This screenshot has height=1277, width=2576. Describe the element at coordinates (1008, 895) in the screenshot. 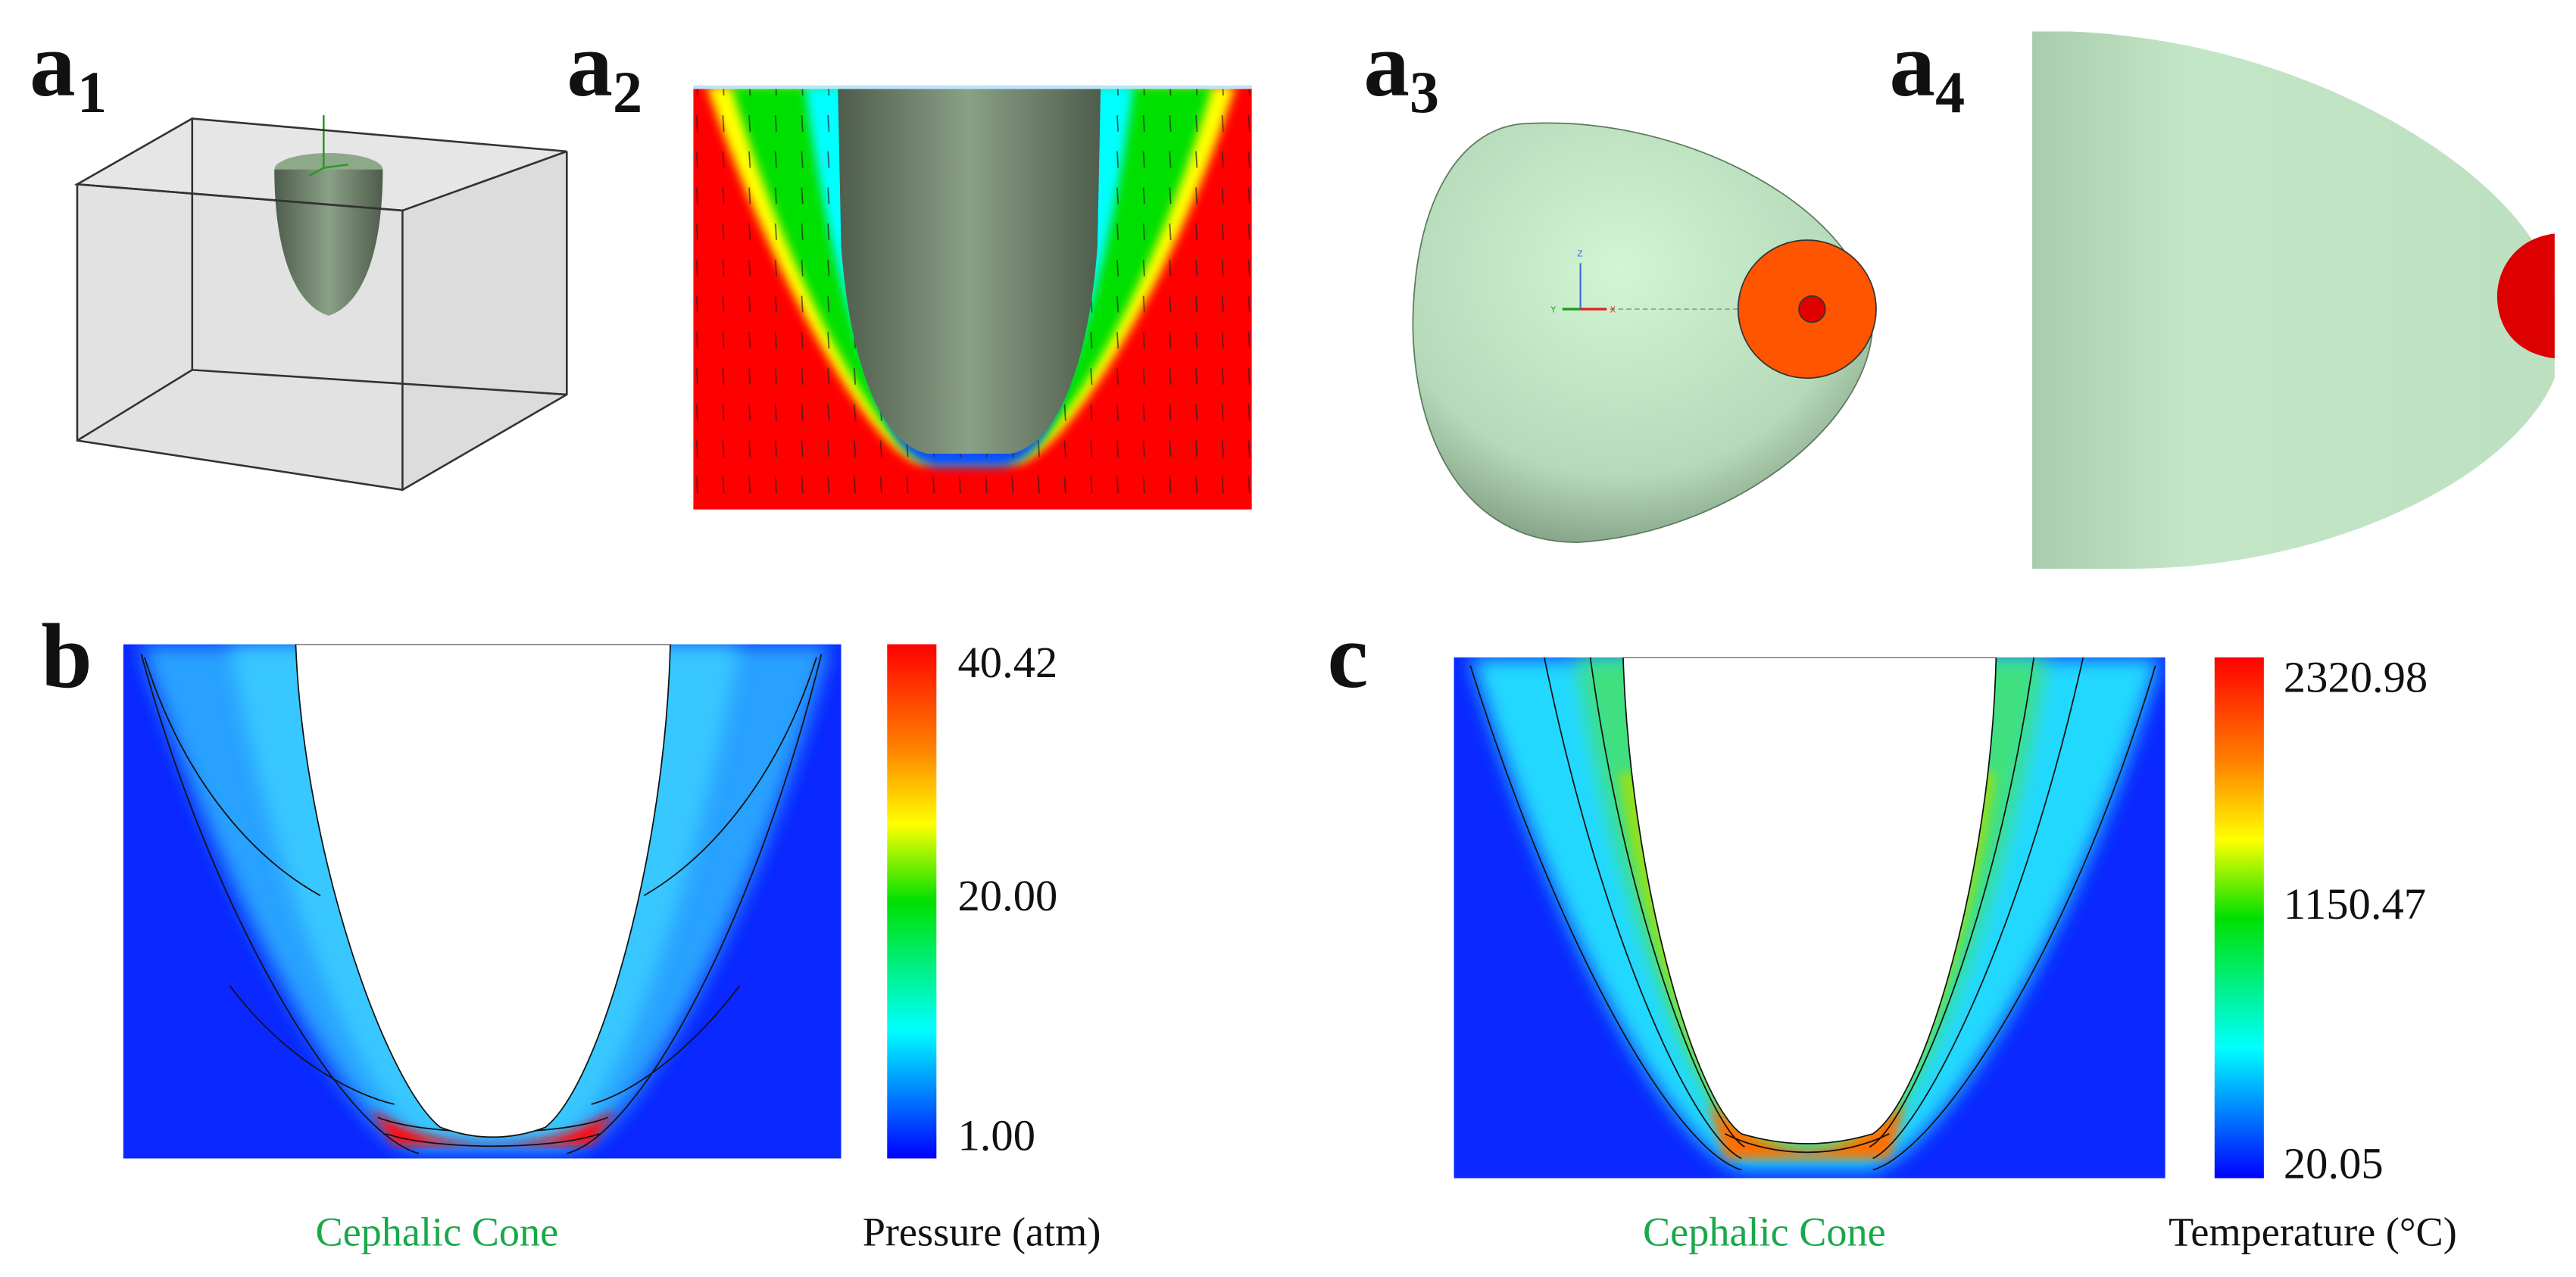

I see `colorbar-tick: 20.00` at that location.